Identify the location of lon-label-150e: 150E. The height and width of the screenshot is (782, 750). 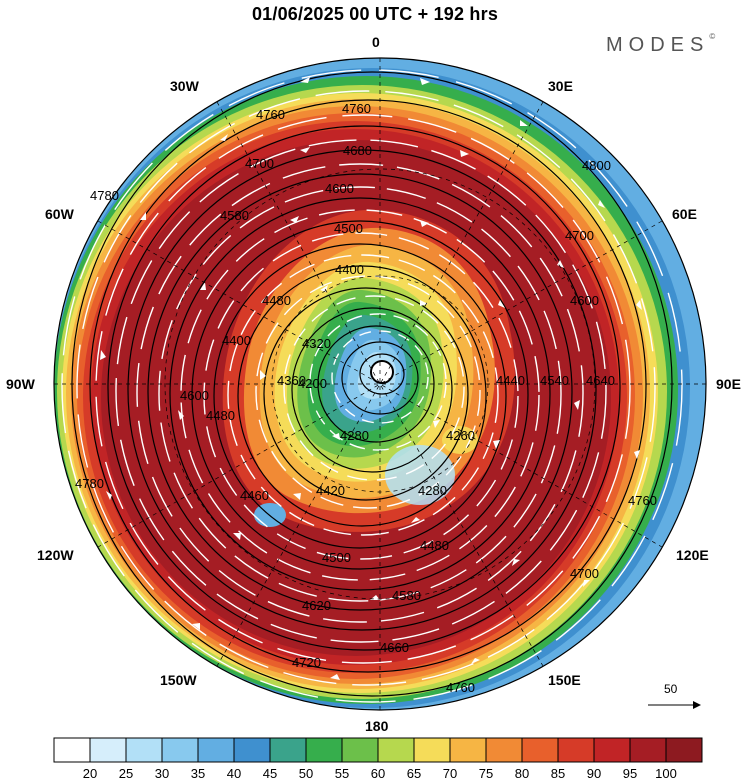
(564, 680).